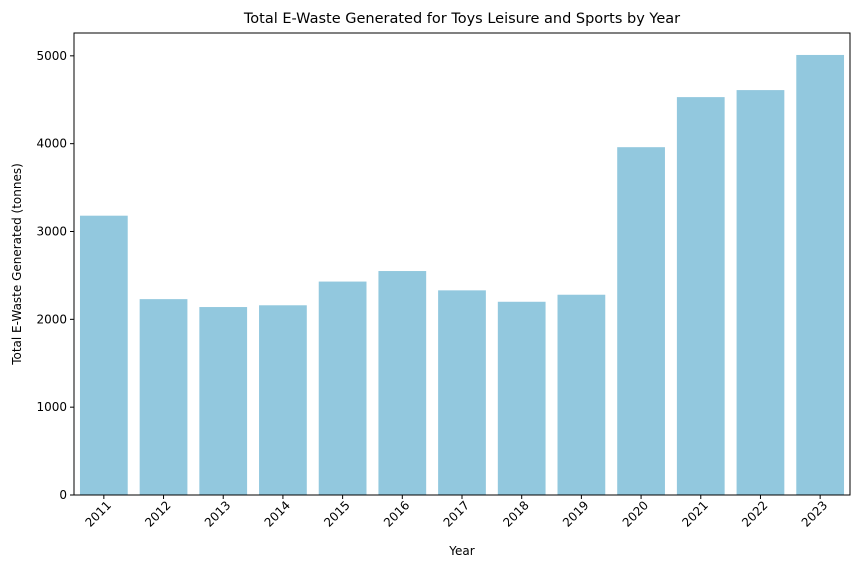  Describe the element at coordinates (55, 275) in the screenshot. I see `y-axis: 0 1000 2000 3000 4000 5000` at that location.